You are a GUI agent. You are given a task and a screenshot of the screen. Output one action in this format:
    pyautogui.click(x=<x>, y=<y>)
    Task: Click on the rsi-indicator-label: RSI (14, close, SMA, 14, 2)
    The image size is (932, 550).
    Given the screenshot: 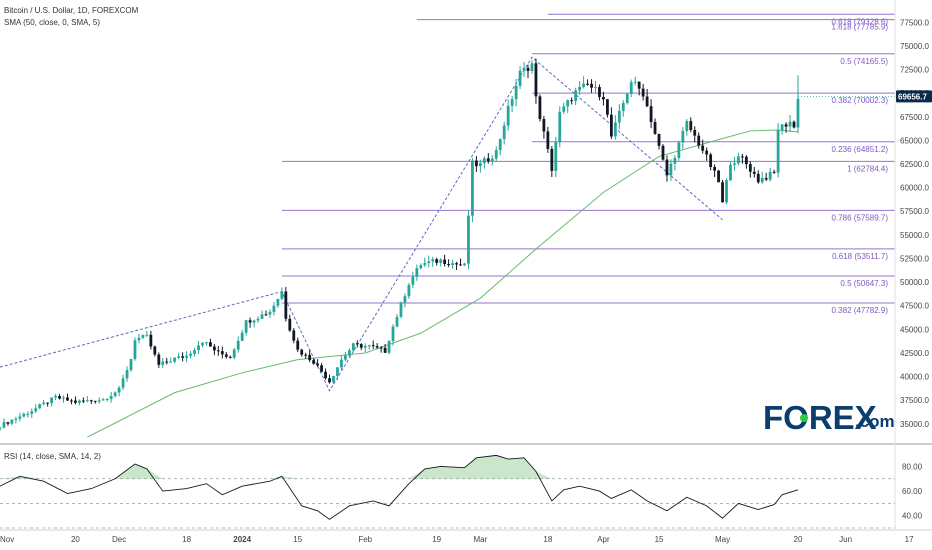 What is the action you would take?
    pyautogui.click(x=52, y=456)
    